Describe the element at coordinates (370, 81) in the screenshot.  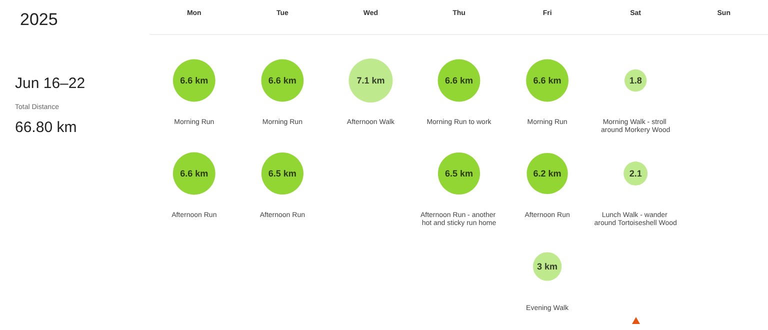
I see `data-label: 7.1 km` at that location.